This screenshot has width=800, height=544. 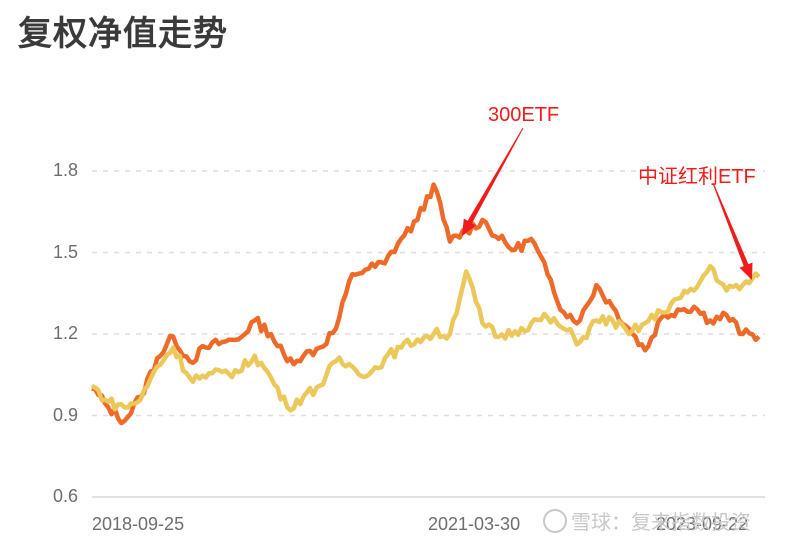 I want to click on x-tick-label: 2021-03-30, so click(x=474, y=524).